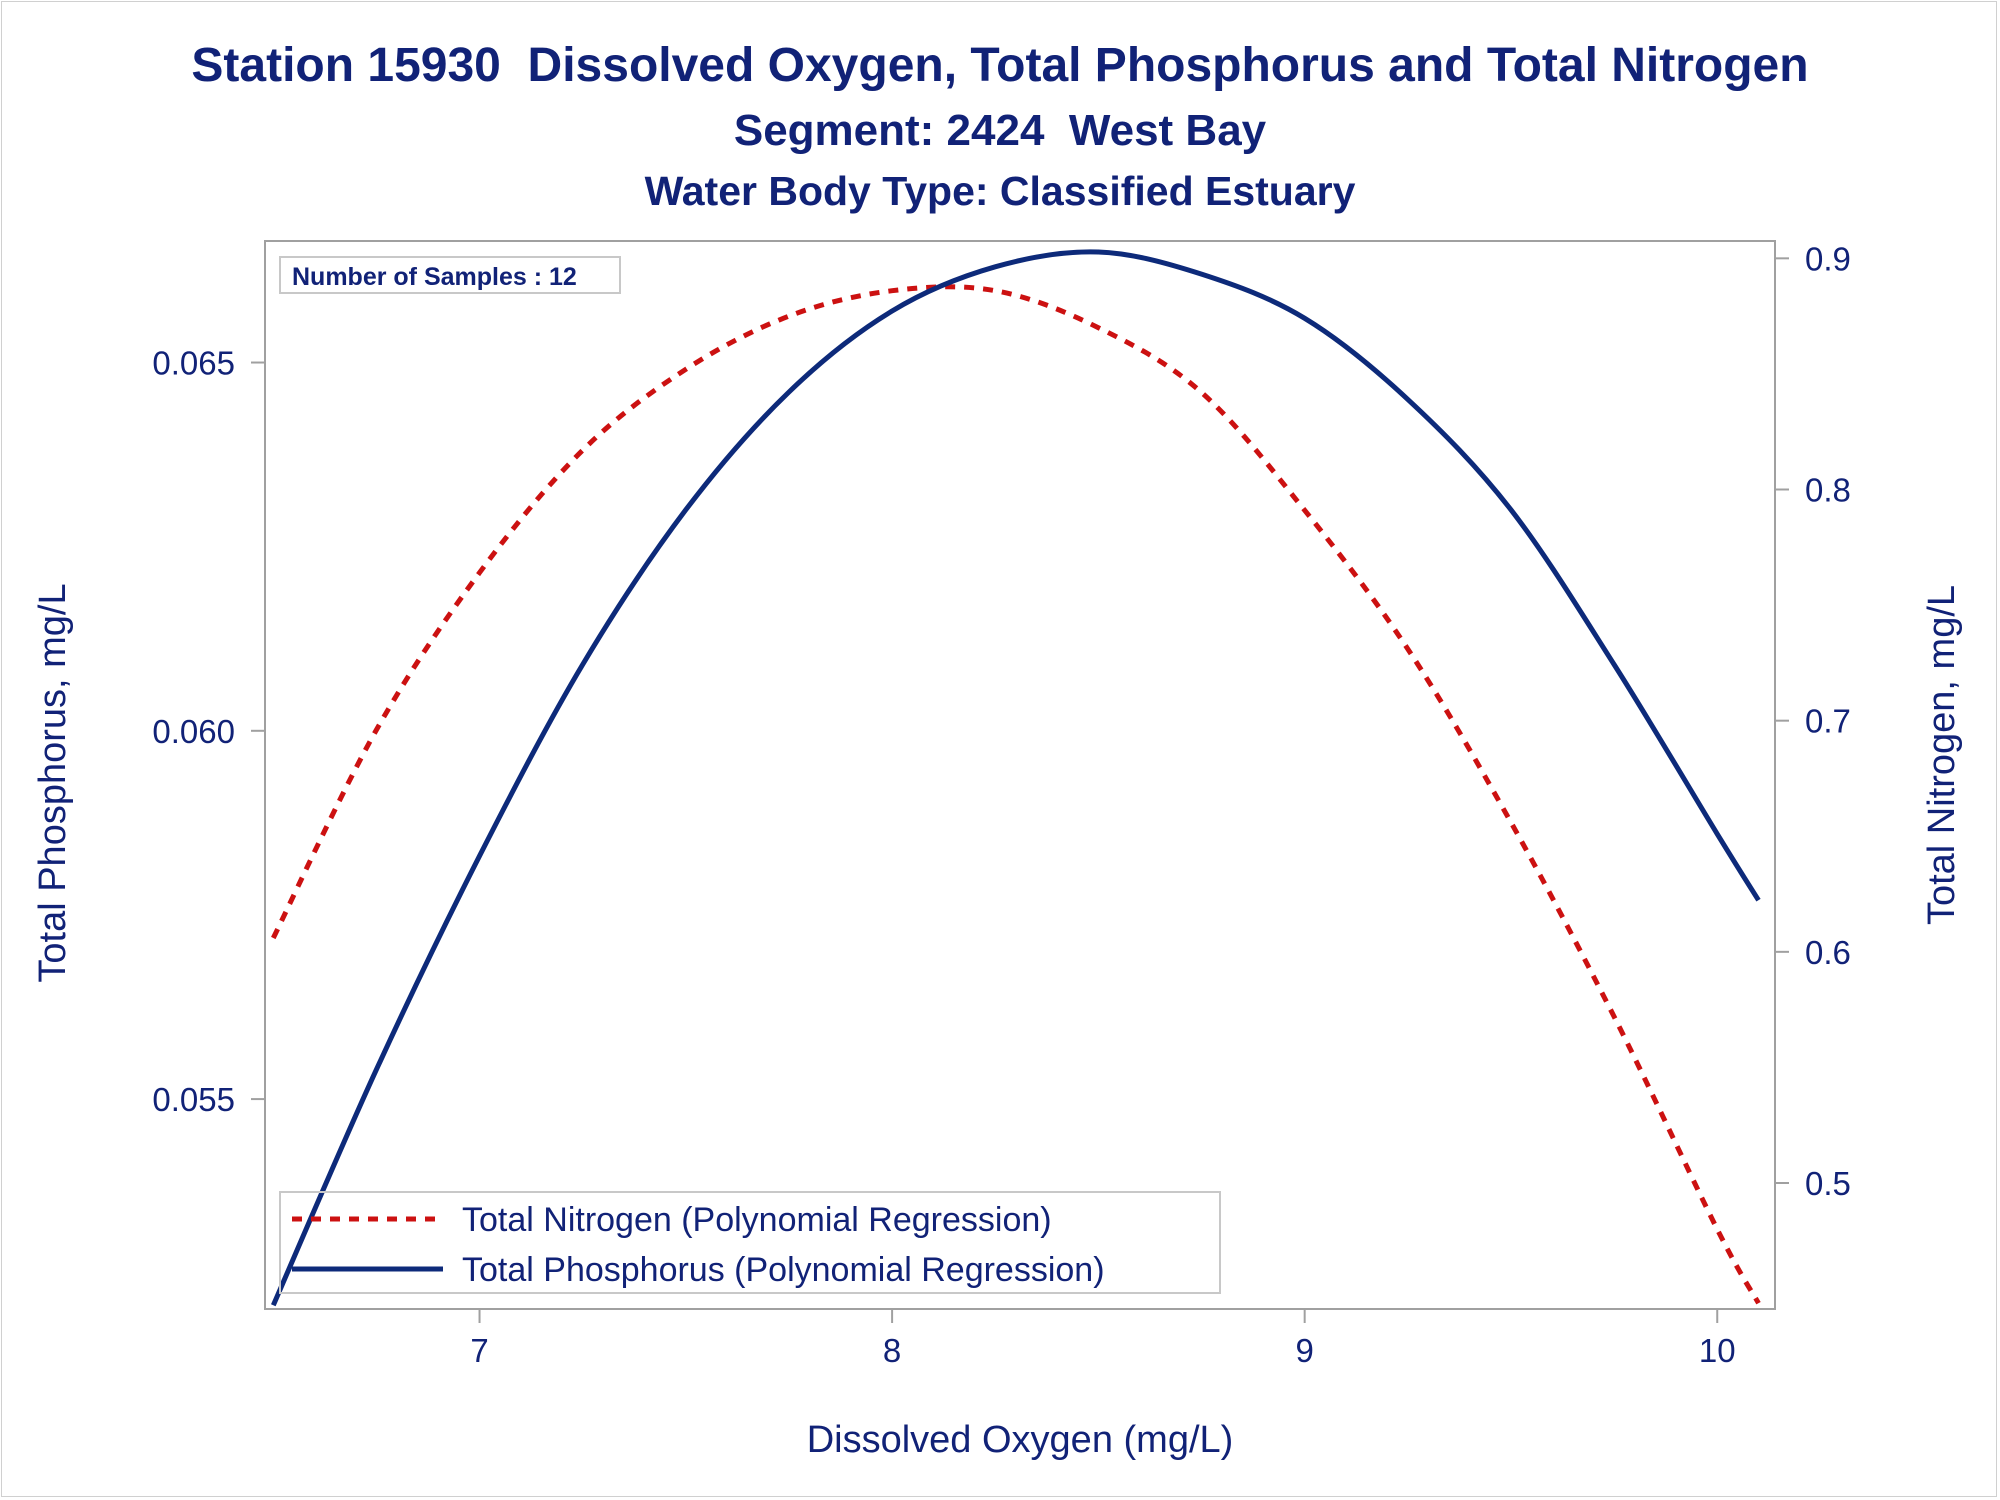 The width and height of the screenshot is (2000, 1500). Describe the element at coordinates (193, 731) in the screenshot. I see `y-left-tick-label: 0.060` at that location.